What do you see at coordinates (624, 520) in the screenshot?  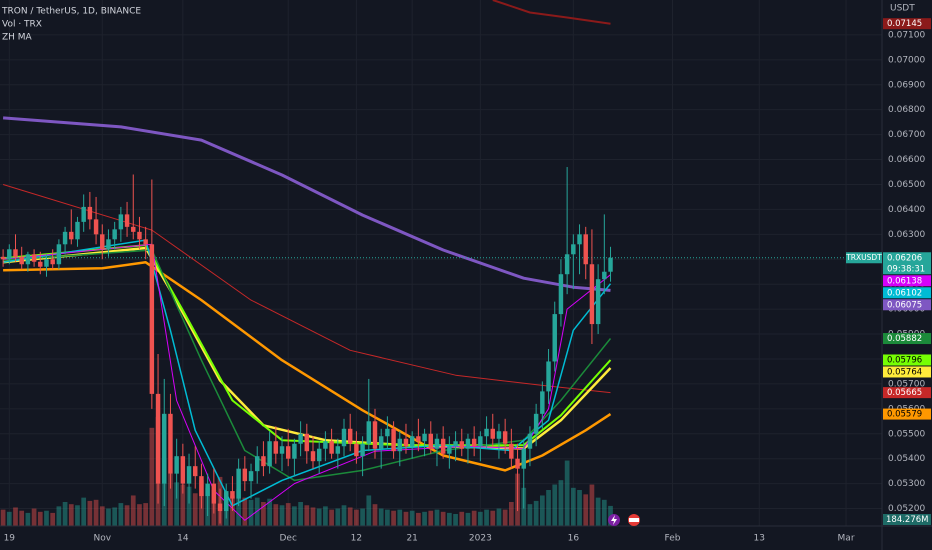 I see `event-icons` at bounding box center [624, 520].